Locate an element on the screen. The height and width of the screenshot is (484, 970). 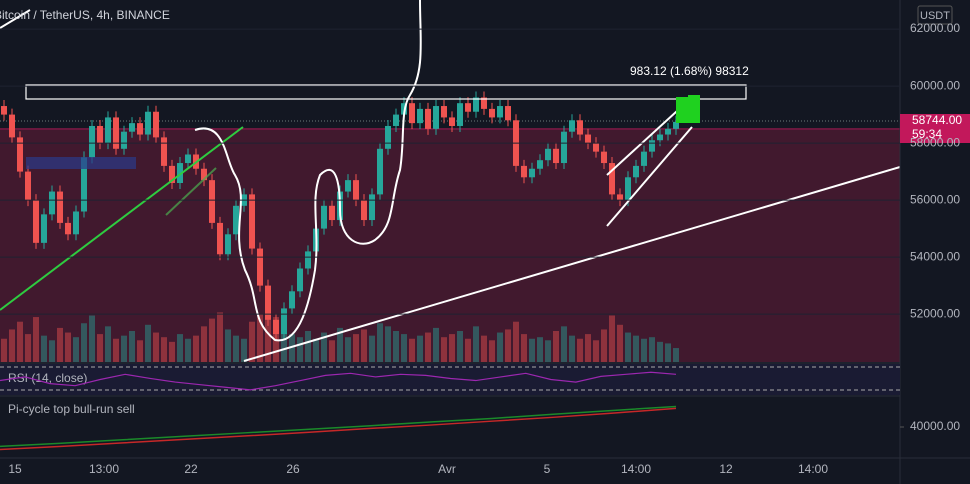
blue-box is located at coordinates (81, 163).